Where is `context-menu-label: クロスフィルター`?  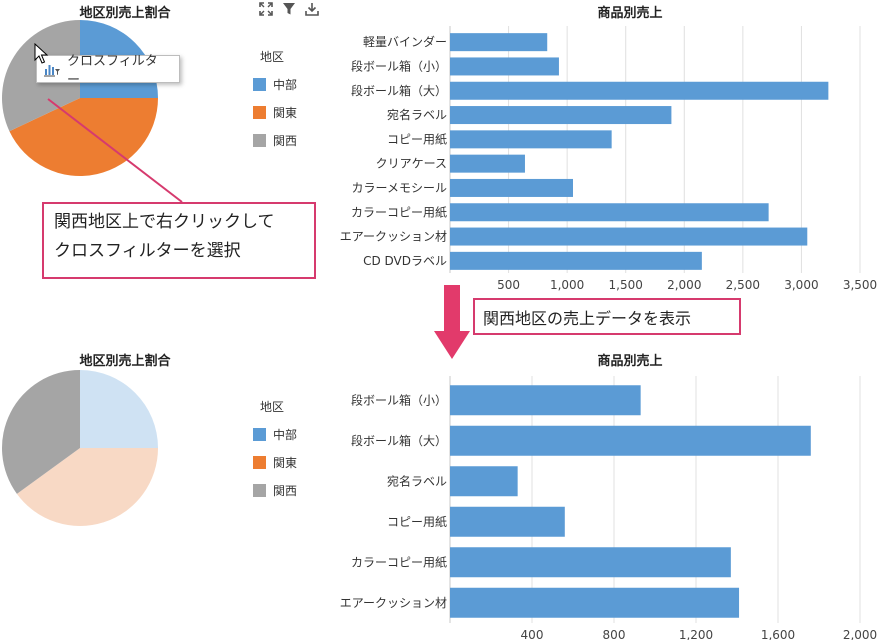
context-menu-label: クロスフィルター is located at coordinates (112, 71).